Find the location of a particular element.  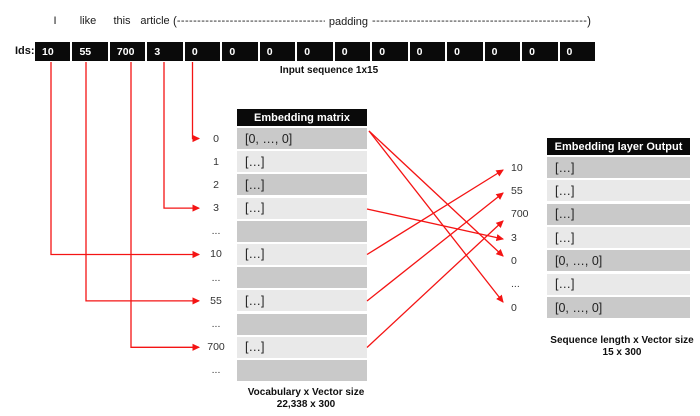

row-label-1: 1 is located at coordinates (216, 161).